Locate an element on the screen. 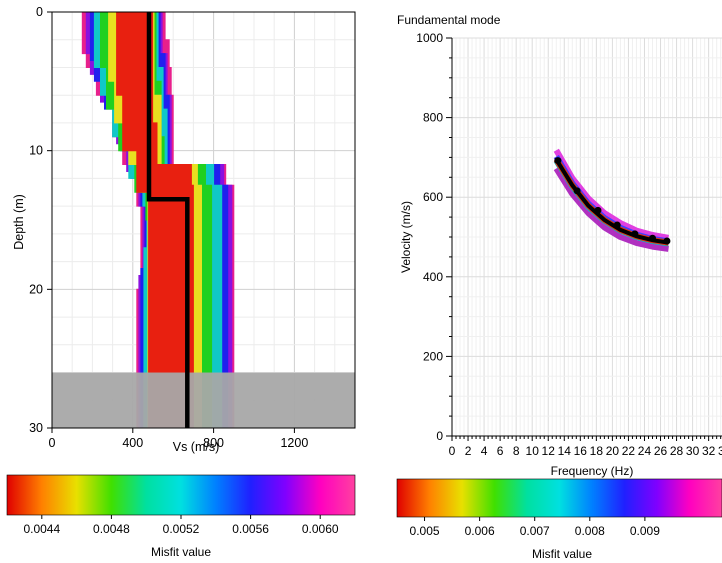  colorbar-tick-label: 0.009 is located at coordinates (645, 531).